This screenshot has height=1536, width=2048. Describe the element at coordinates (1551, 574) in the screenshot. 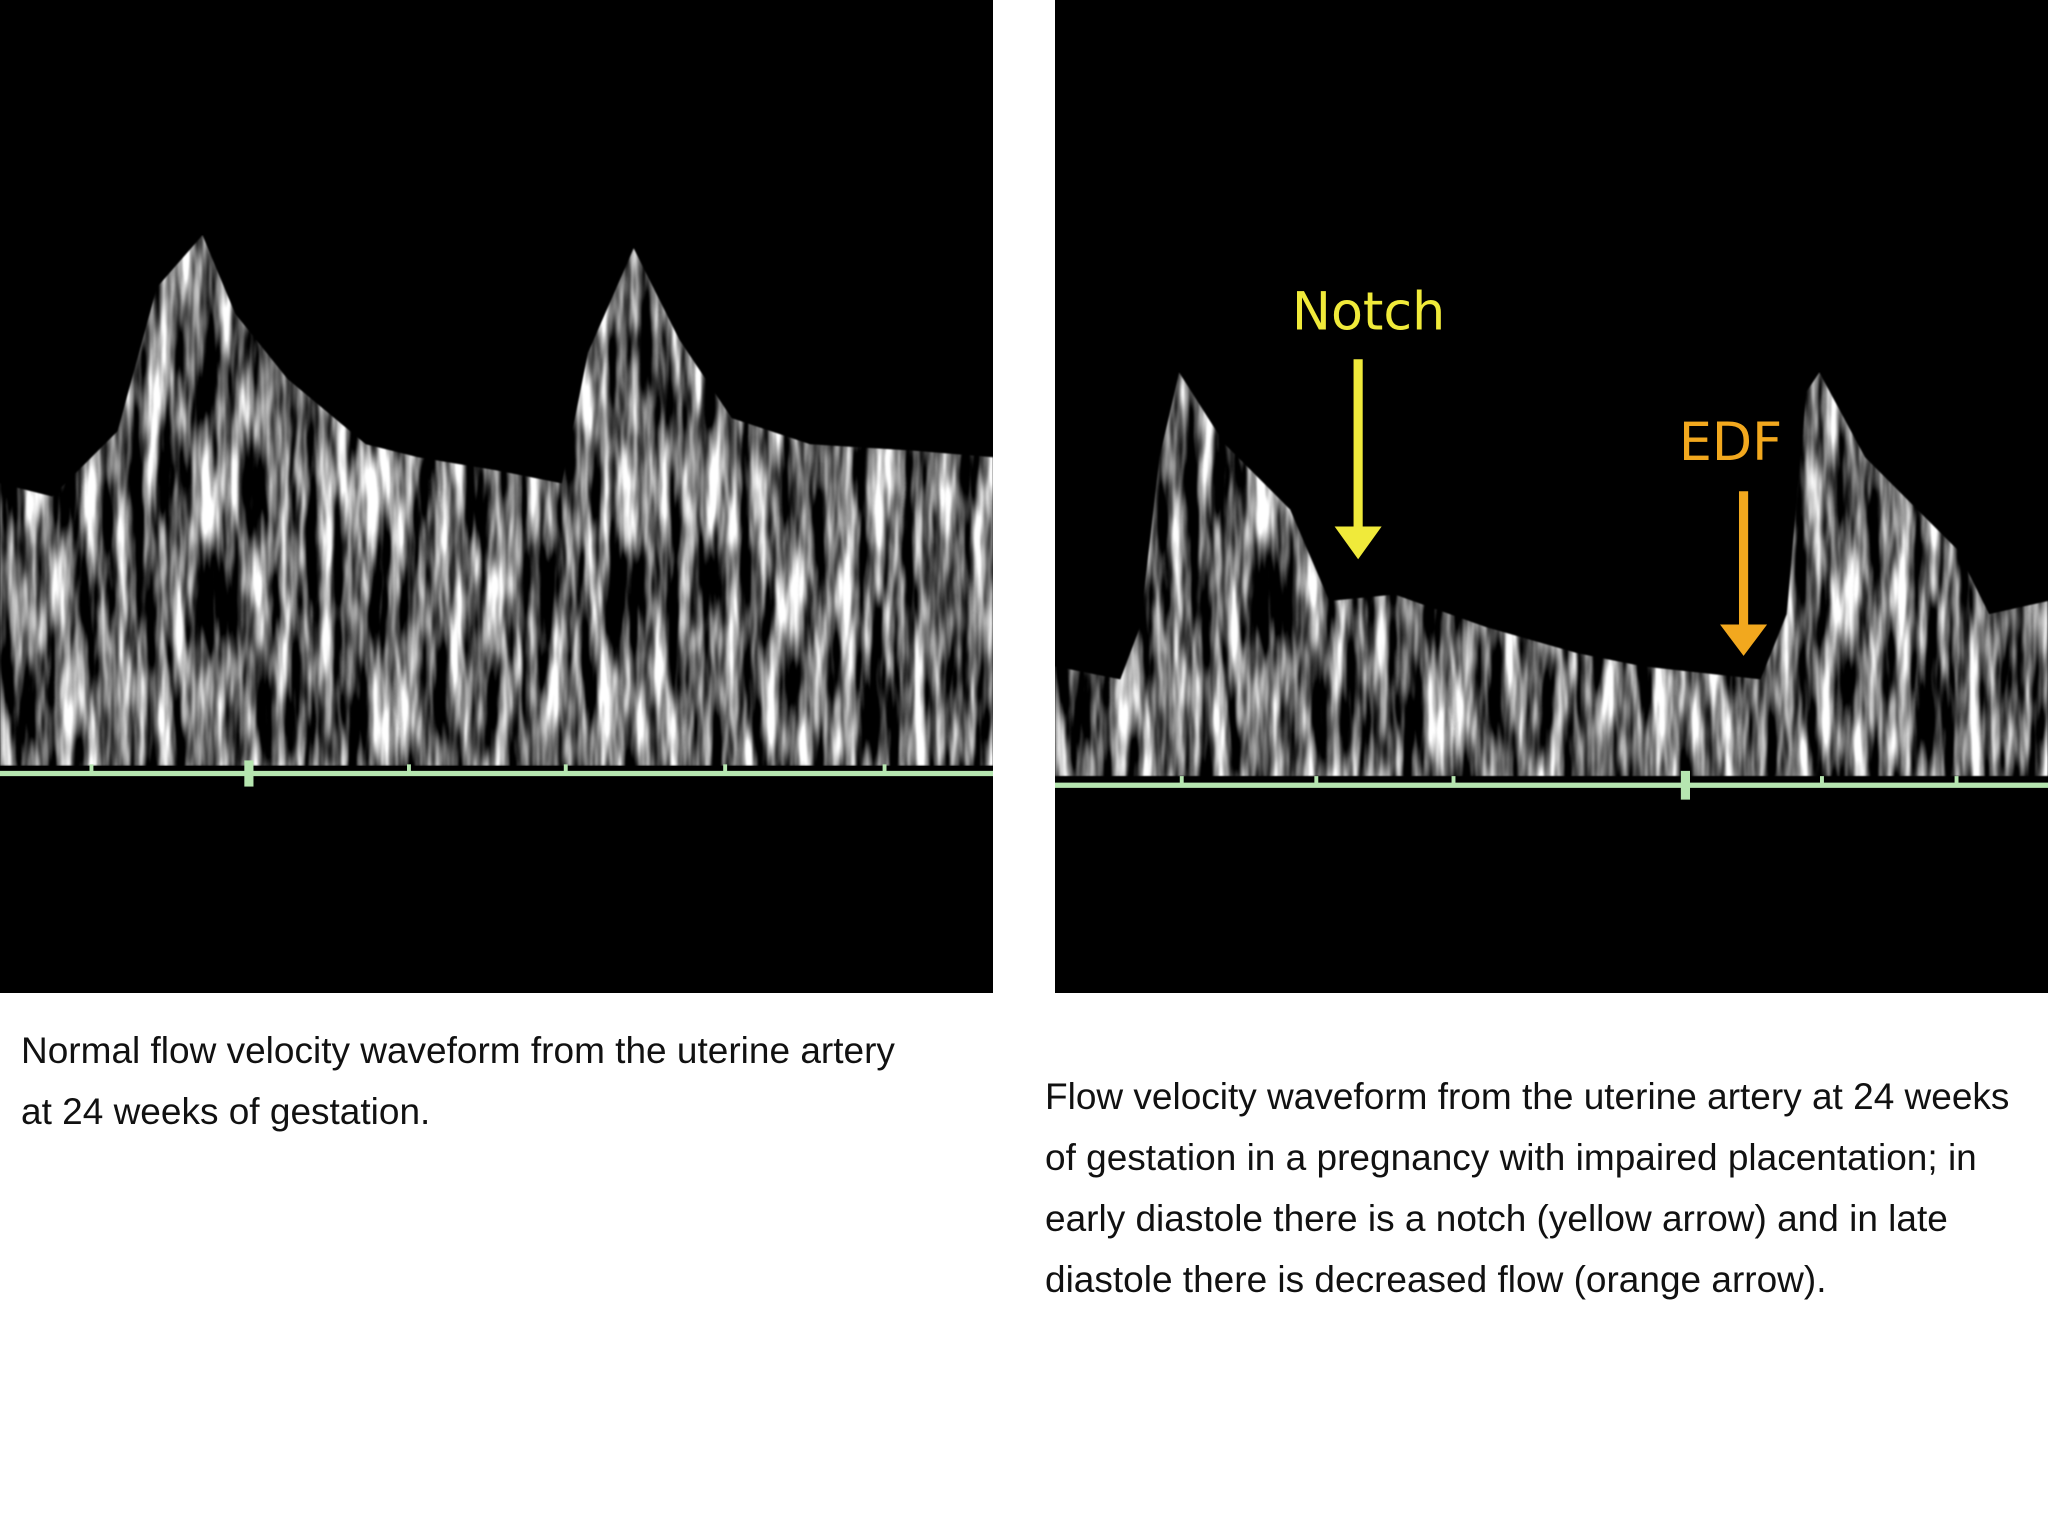

I see `spectral-envelope` at that location.